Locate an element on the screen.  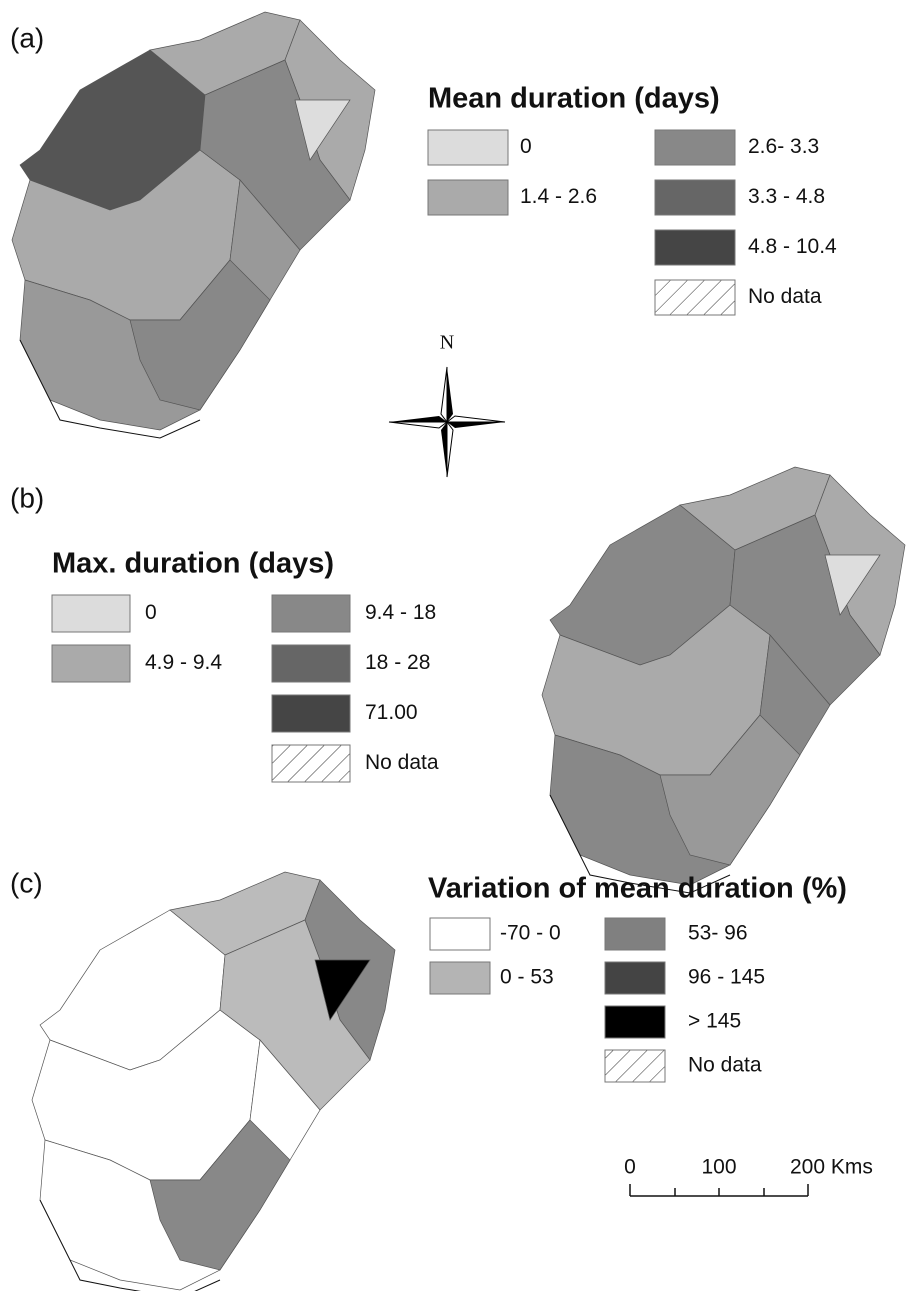
scale-label: 100 is located at coordinates (718, 1167).